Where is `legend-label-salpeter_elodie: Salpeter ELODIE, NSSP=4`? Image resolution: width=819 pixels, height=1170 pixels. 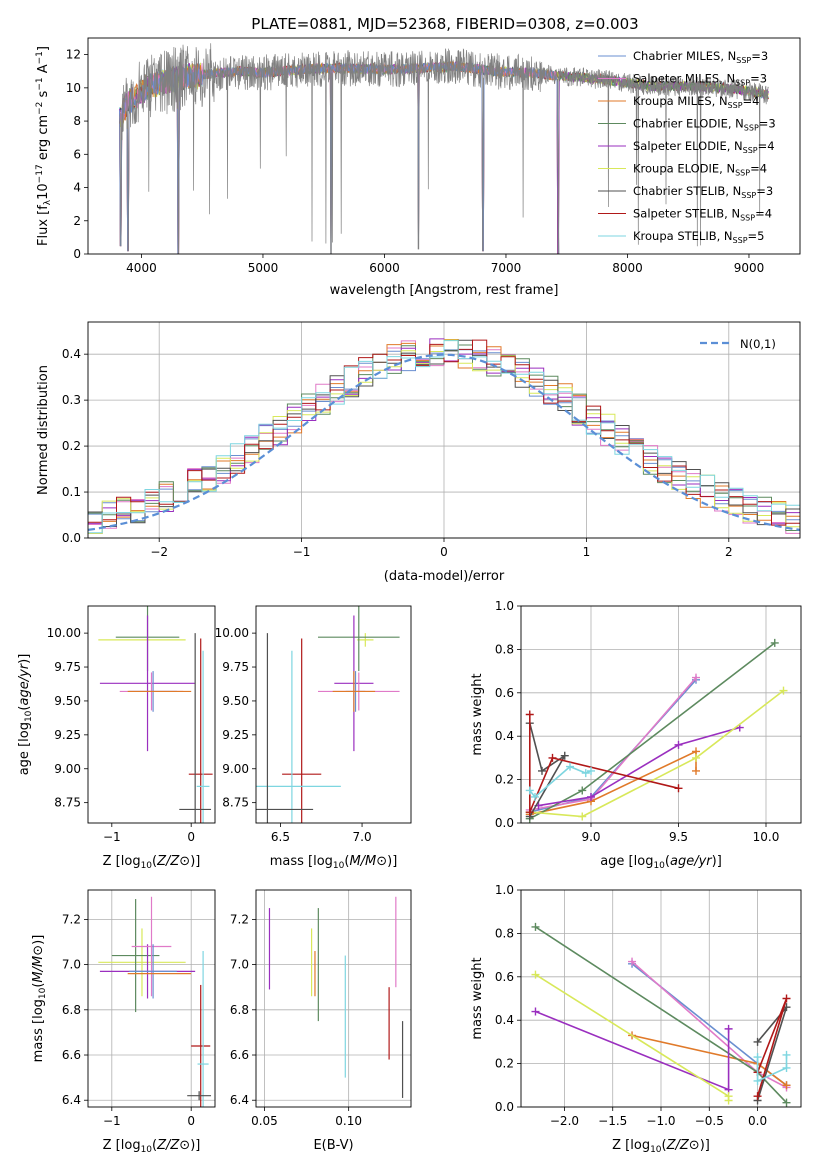
legend-label-salpeter_elodie: Salpeter ELODIE, NSSP=4 is located at coordinates (704, 147).